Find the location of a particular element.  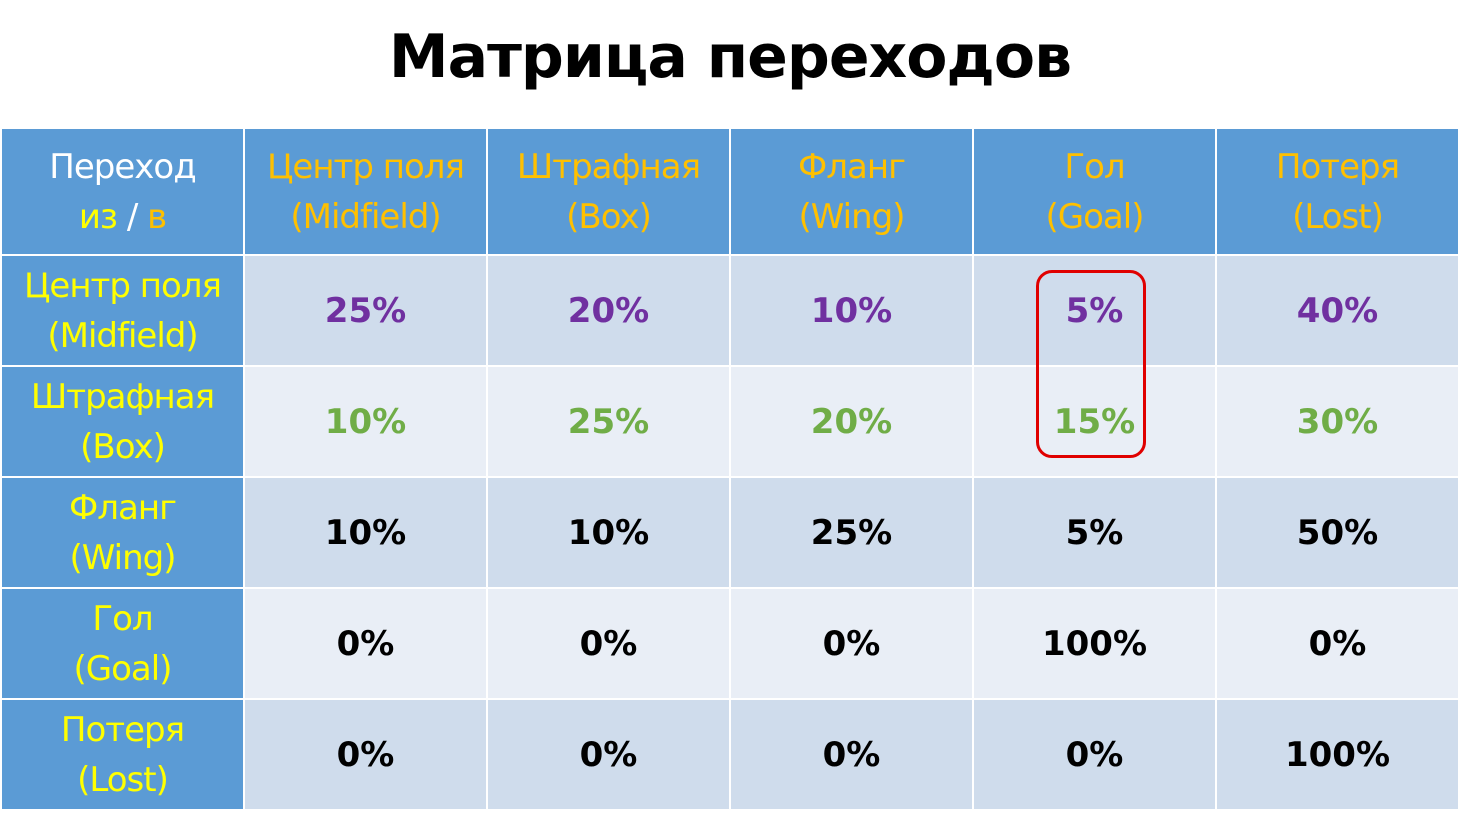

row-header-label: Центр поля is located at coordinates (123, 285).